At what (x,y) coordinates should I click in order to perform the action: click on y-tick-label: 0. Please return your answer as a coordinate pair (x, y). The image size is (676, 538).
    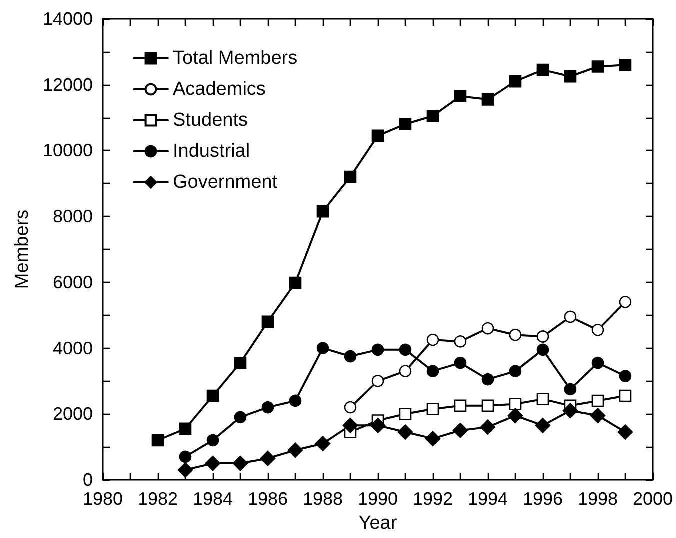
    Looking at the image, I should click on (87, 480).